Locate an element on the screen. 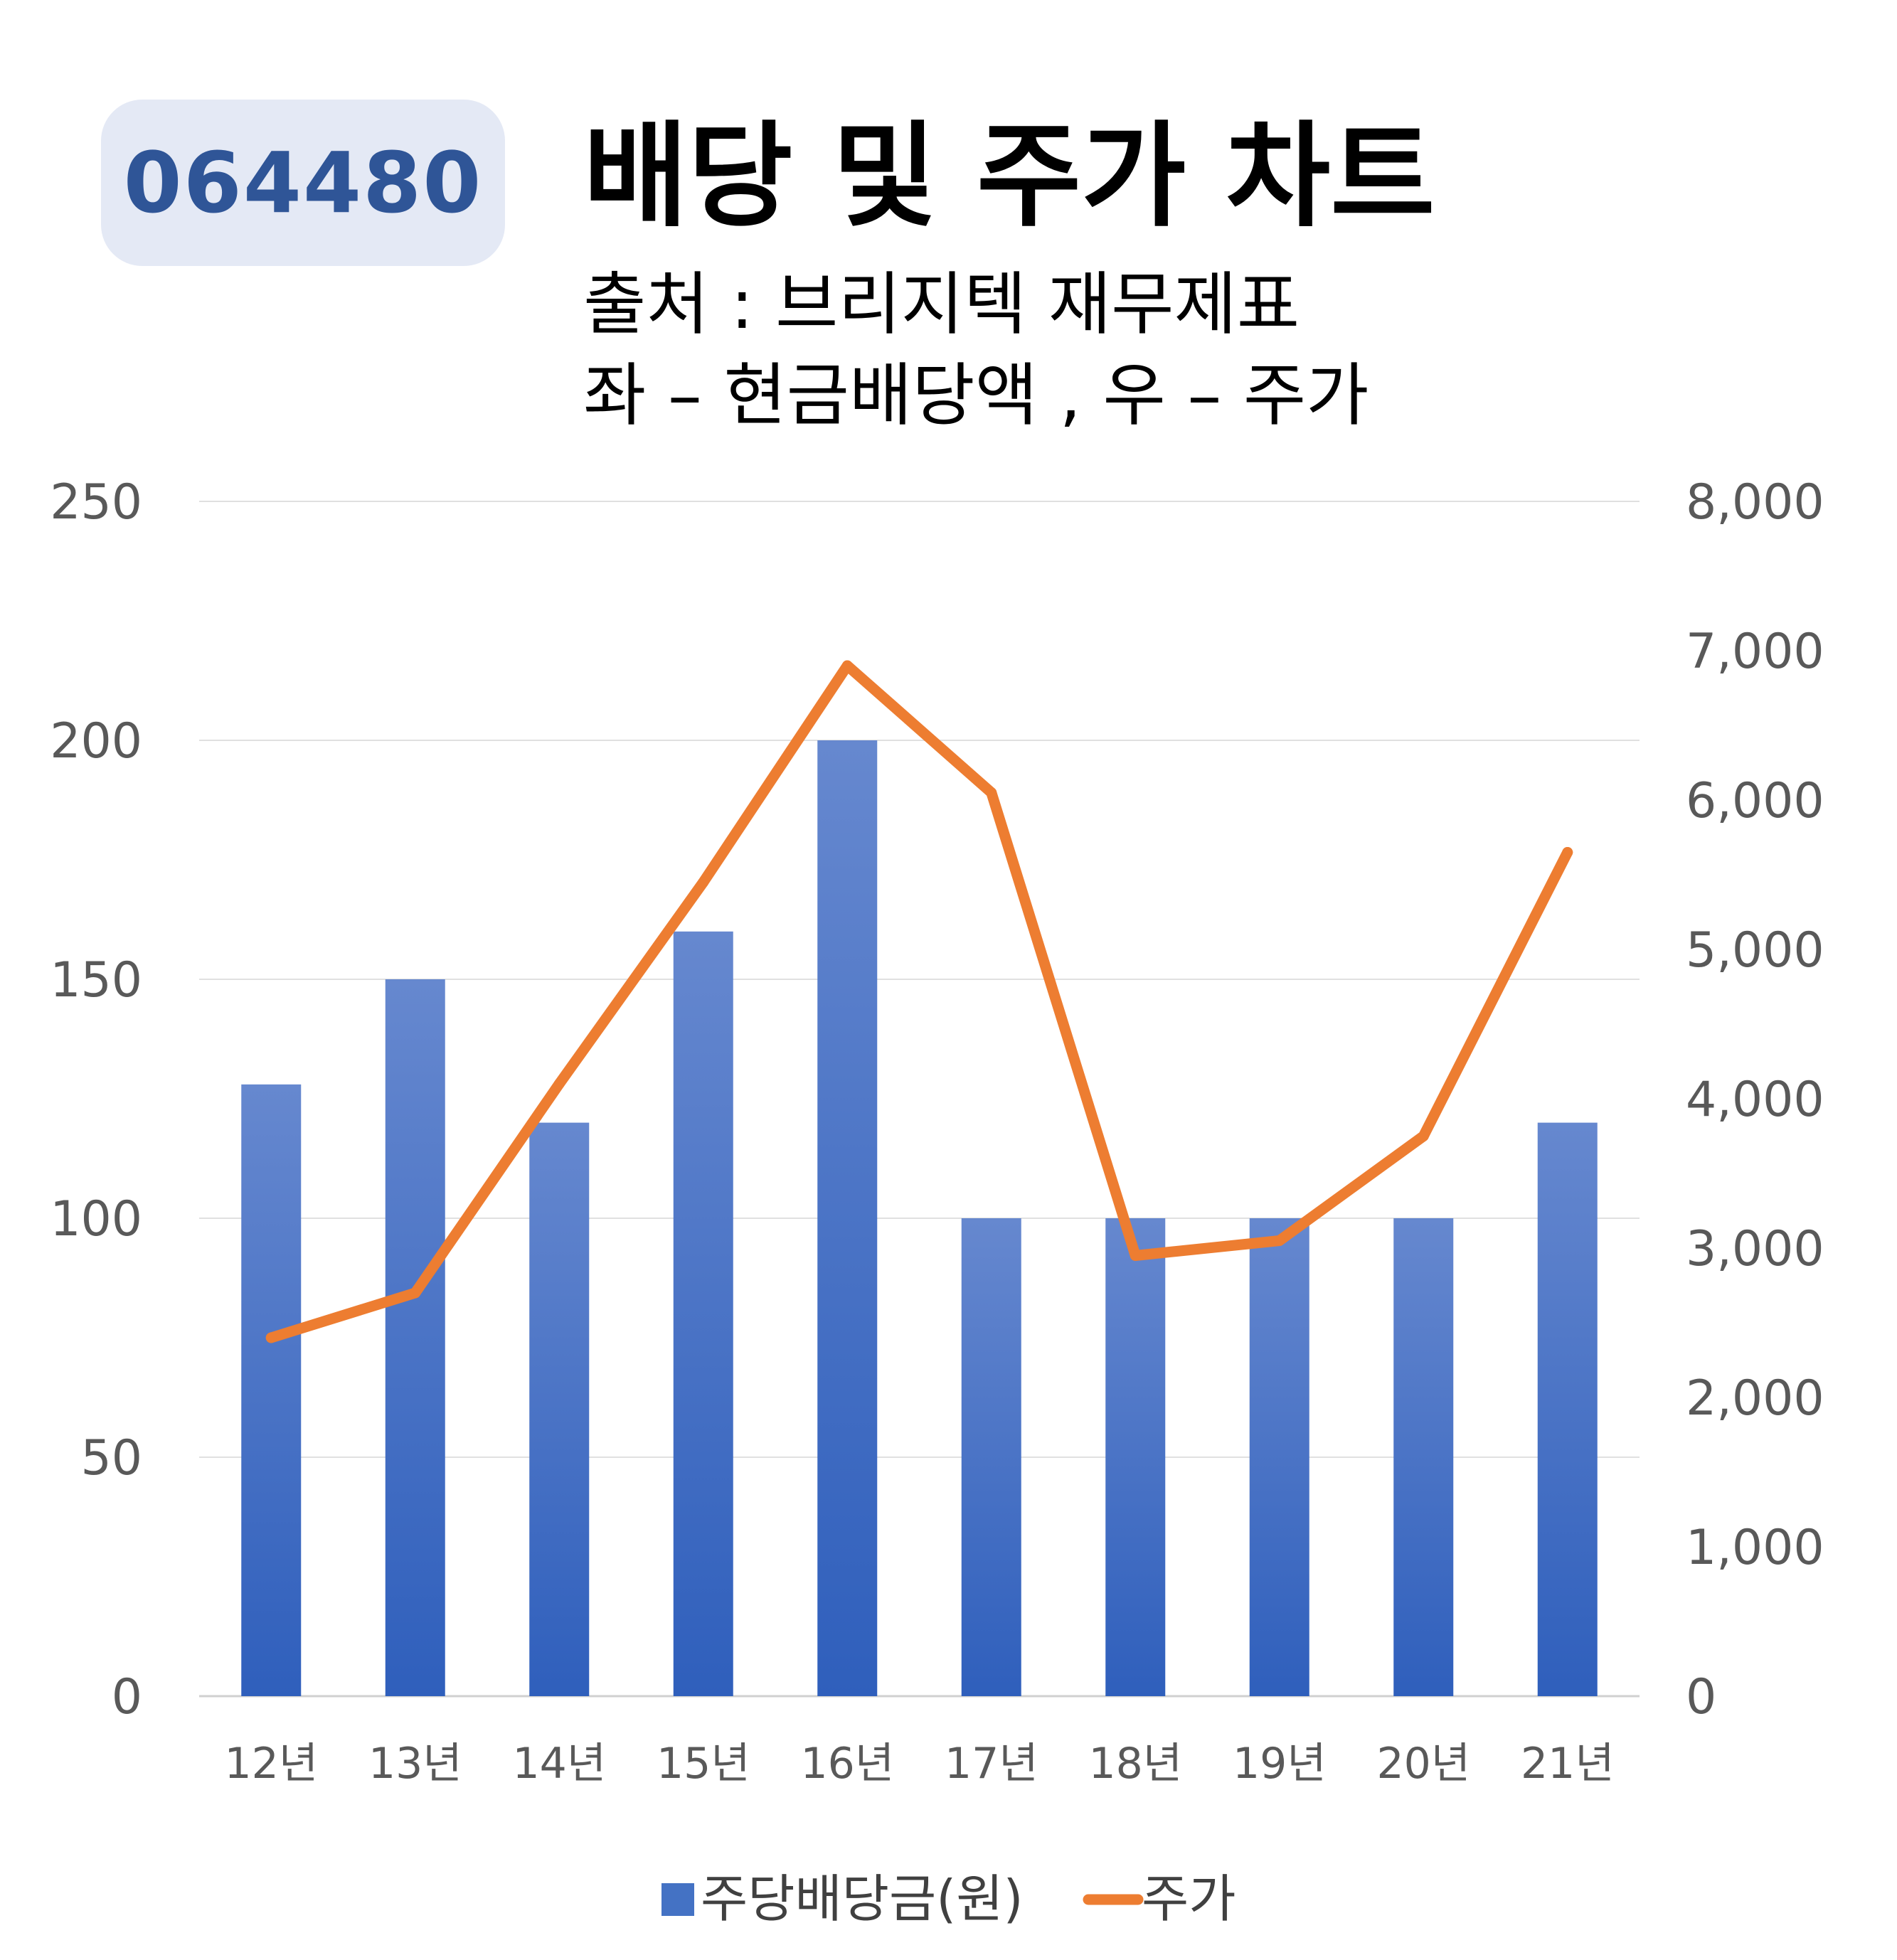  x-tick-label: 18년 is located at coordinates (1135, 1764).